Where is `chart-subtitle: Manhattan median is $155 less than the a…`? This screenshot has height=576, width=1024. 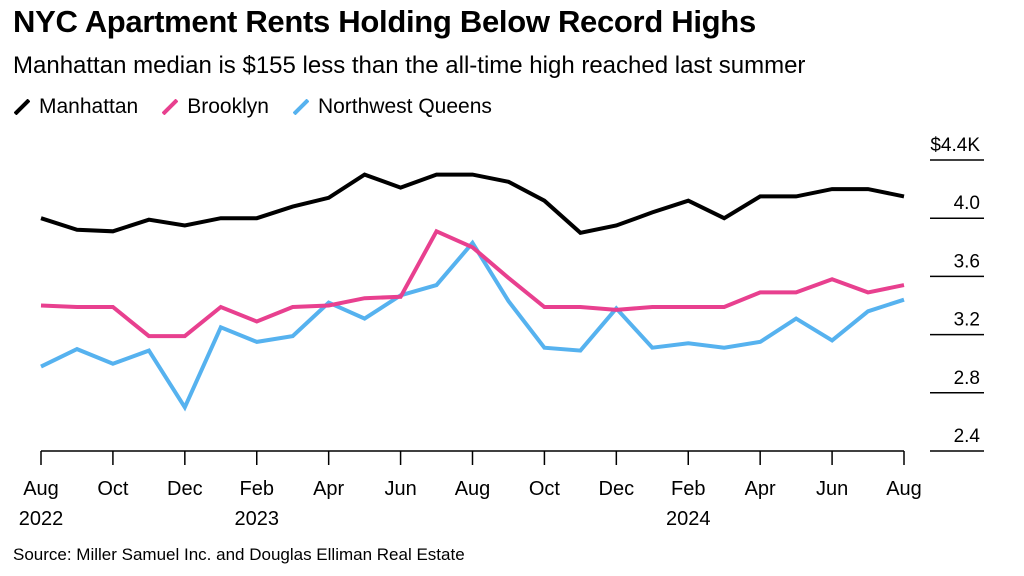 chart-subtitle: Manhattan median is $155 less than the a… is located at coordinates (409, 65).